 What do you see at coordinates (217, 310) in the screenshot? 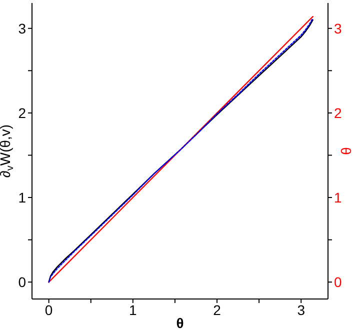
I see `x-tick-label: 2` at bounding box center [217, 310].